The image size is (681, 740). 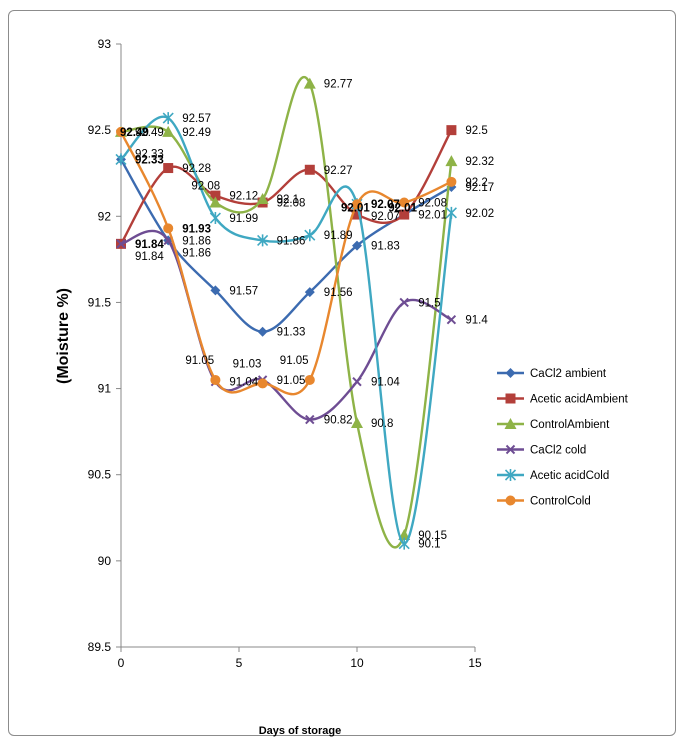 I want to click on y-tick-label: 91, so click(x=105, y=389).